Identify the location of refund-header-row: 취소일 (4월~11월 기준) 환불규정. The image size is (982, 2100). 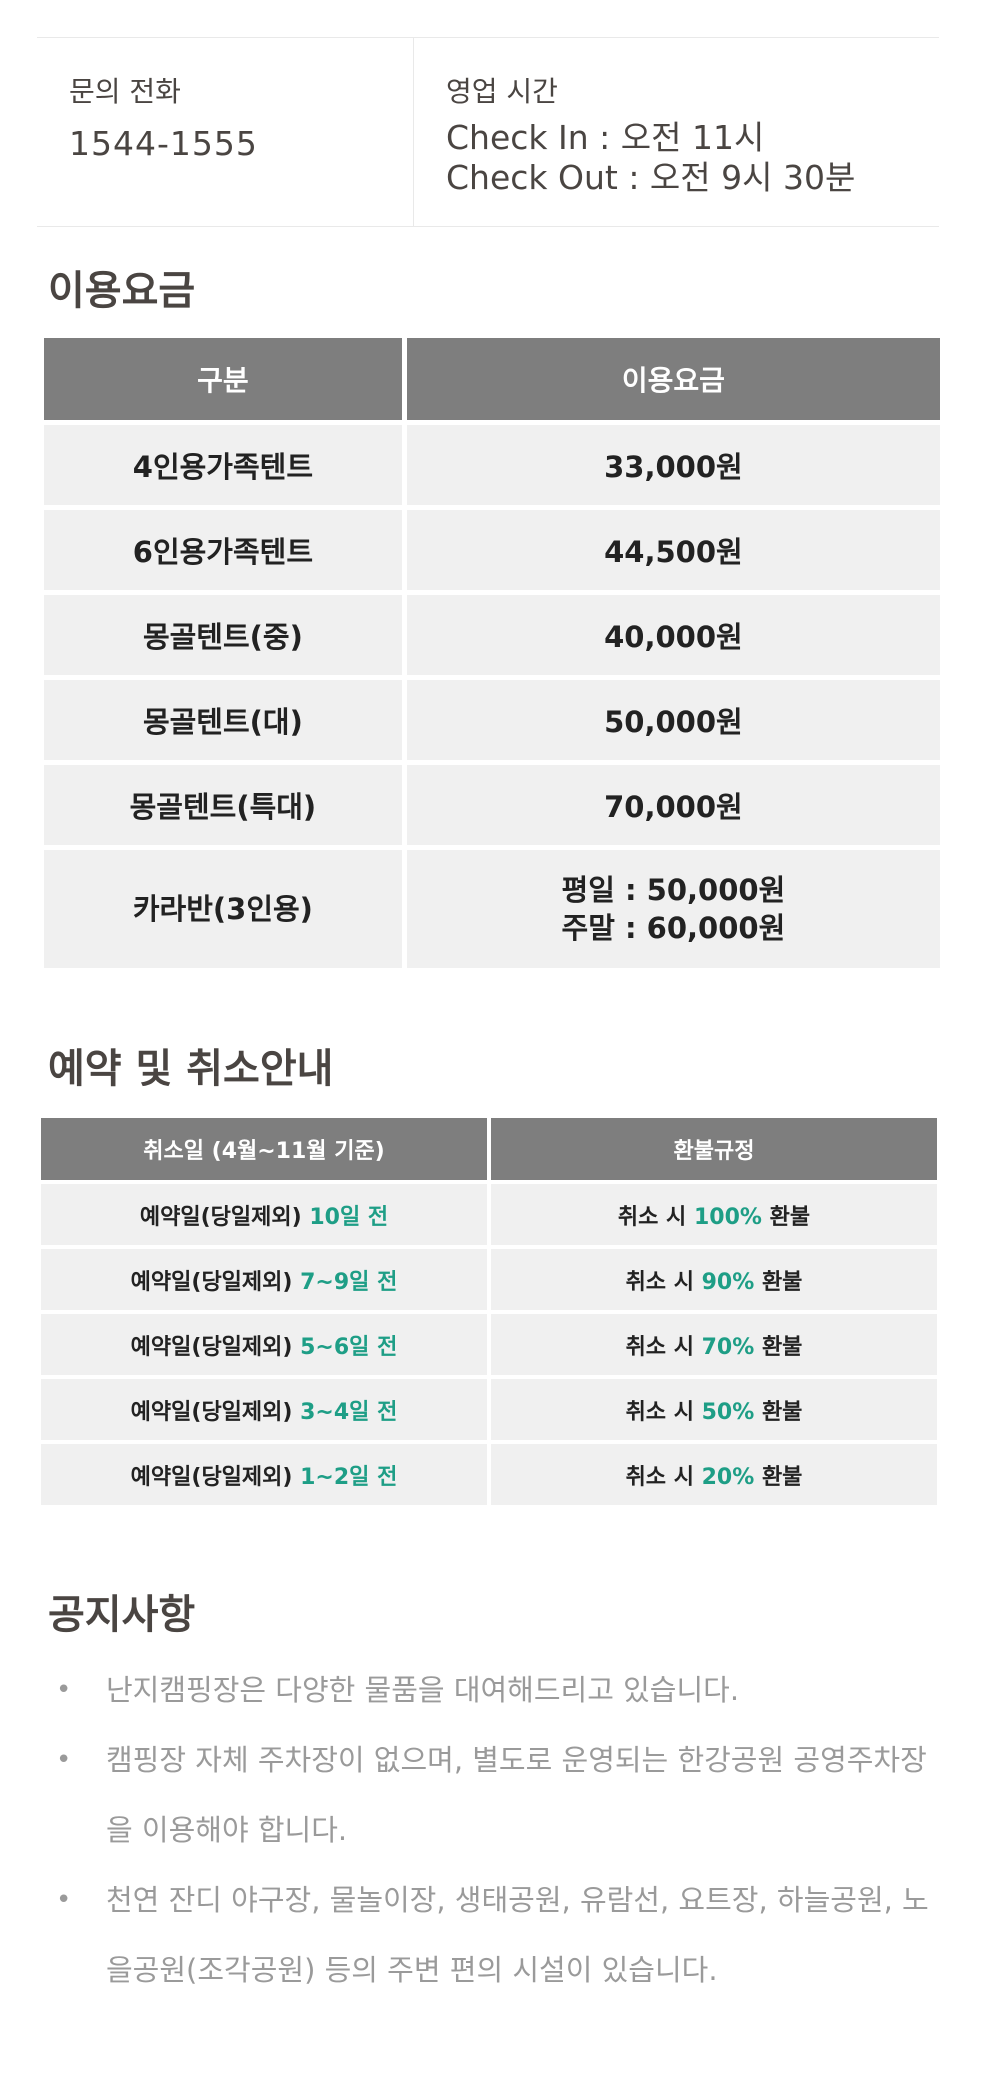
(489, 1149).